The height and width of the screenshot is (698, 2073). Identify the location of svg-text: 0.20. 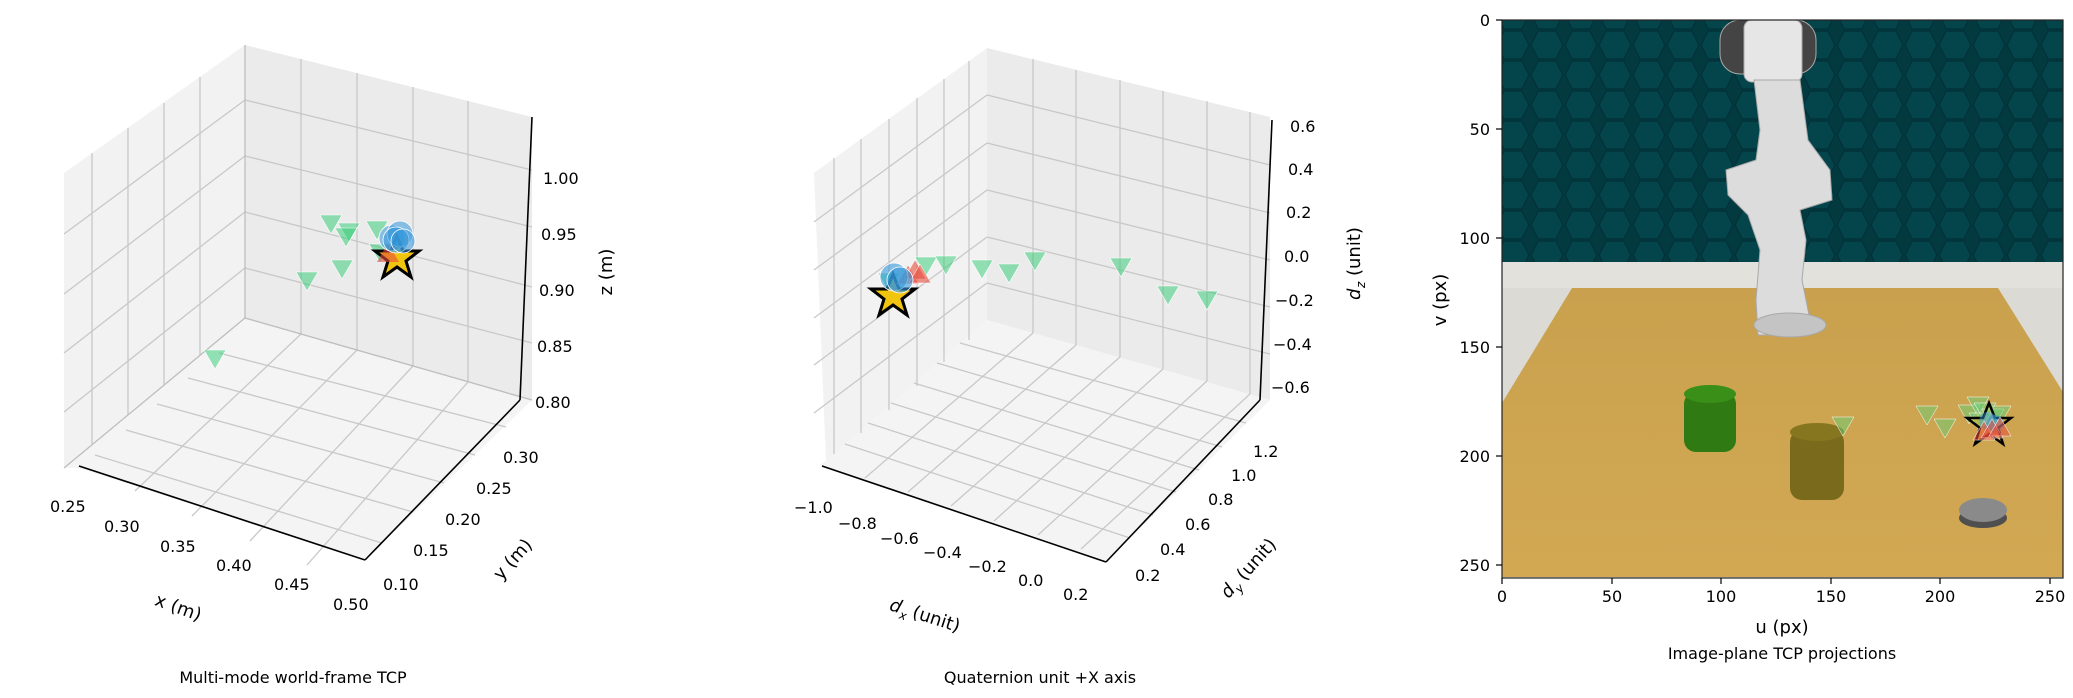
(463, 519).